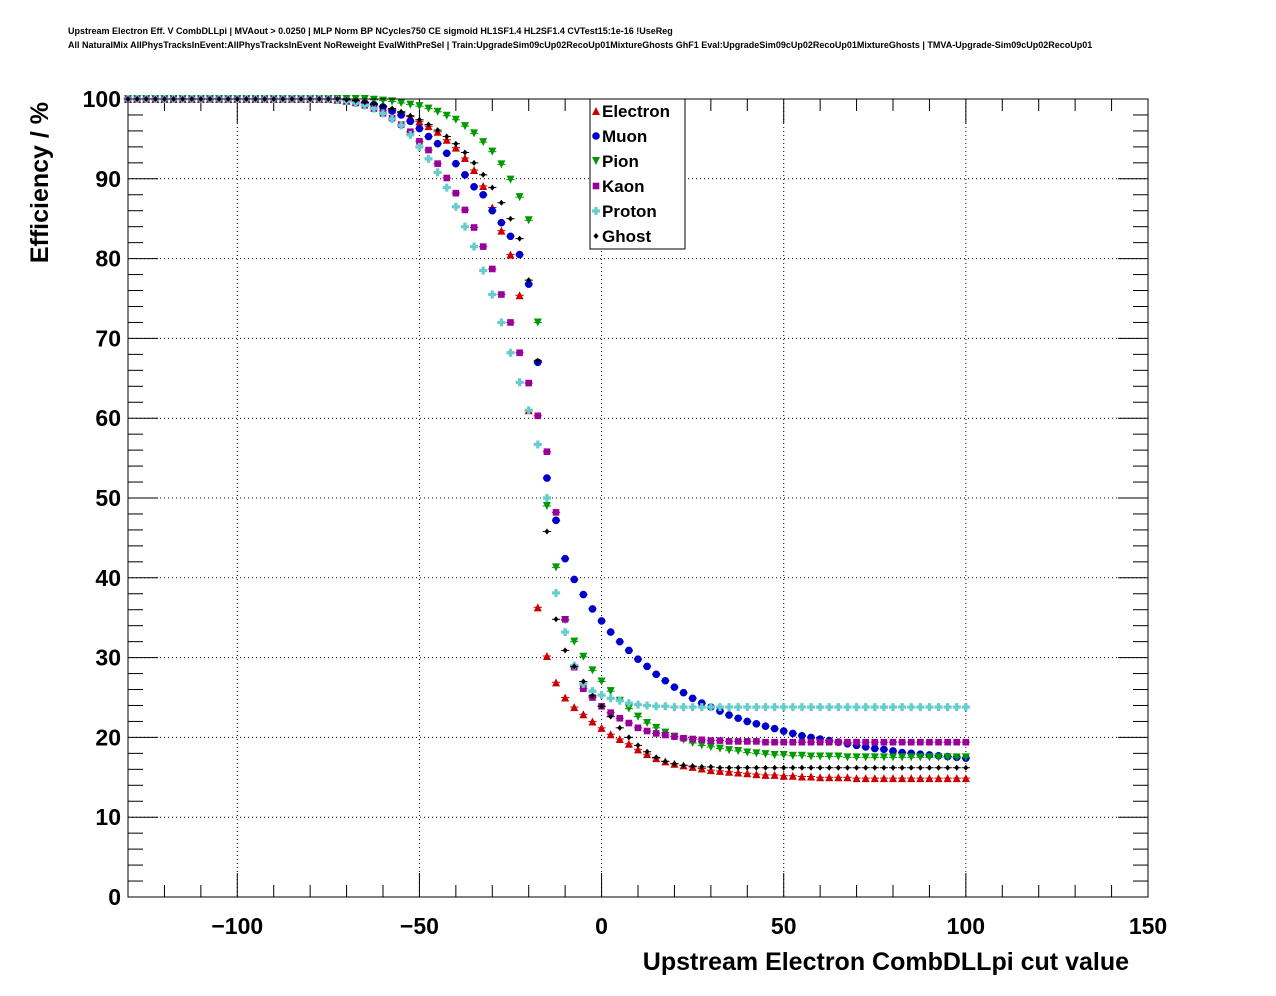 Image resolution: width=1276 pixels, height=996 pixels. Describe the element at coordinates (108, 338) in the screenshot. I see `y-tick-label: 70` at that location.